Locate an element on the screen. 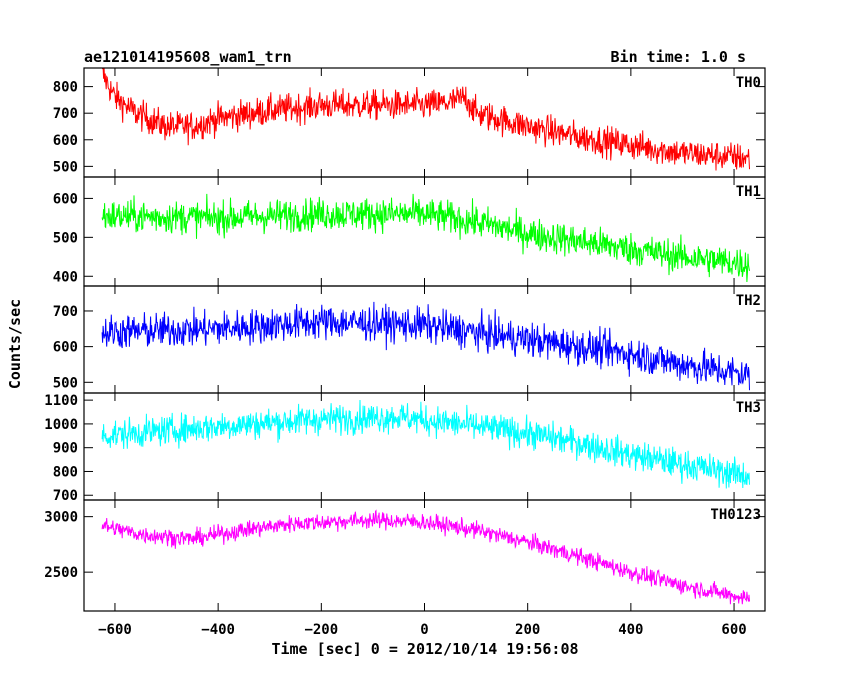  panel-th3: 700 800 900 1000 1100 TH3 is located at coordinates (405, 448).